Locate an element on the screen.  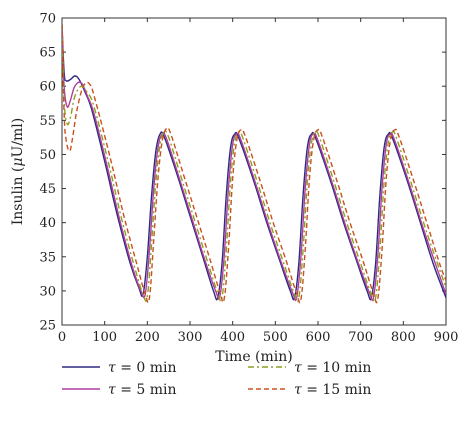
x-tick-label: 700 is located at coordinates (360, 337).